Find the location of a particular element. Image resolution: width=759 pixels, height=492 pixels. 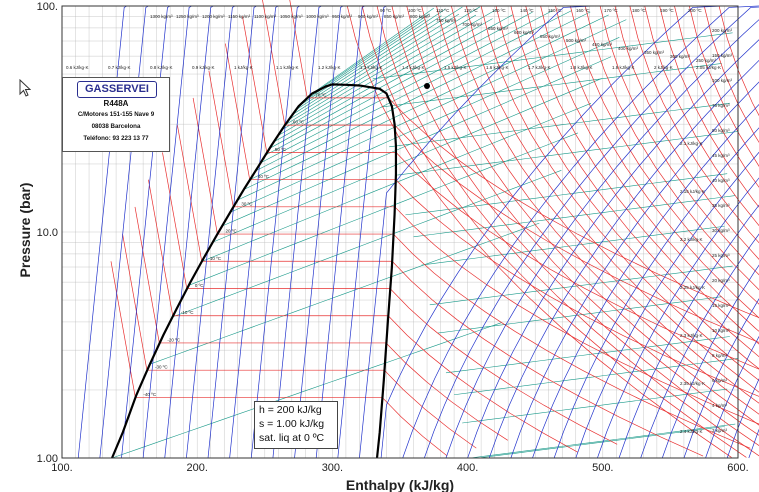

temperature-label: 190 ºC is located at coordinates (667, 10).